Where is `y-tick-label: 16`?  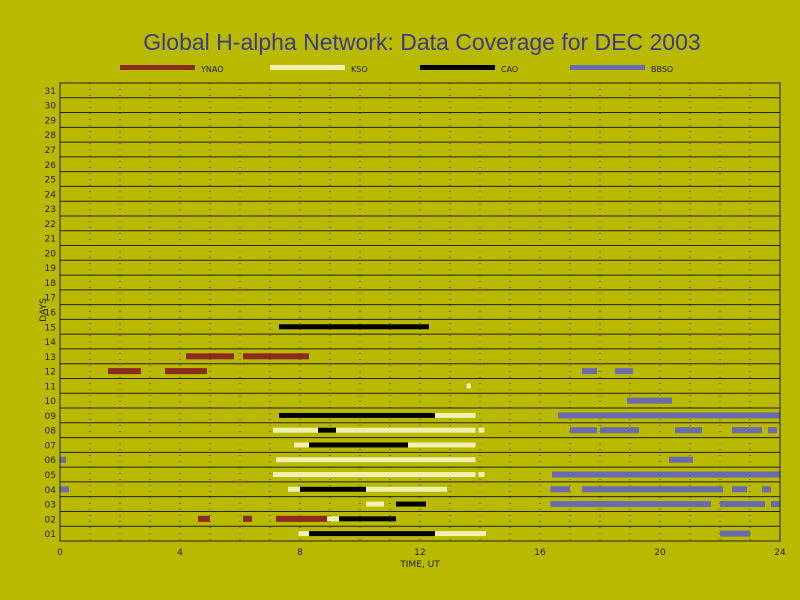
y-tick-label: 16 is located at coordinates (51, 314).